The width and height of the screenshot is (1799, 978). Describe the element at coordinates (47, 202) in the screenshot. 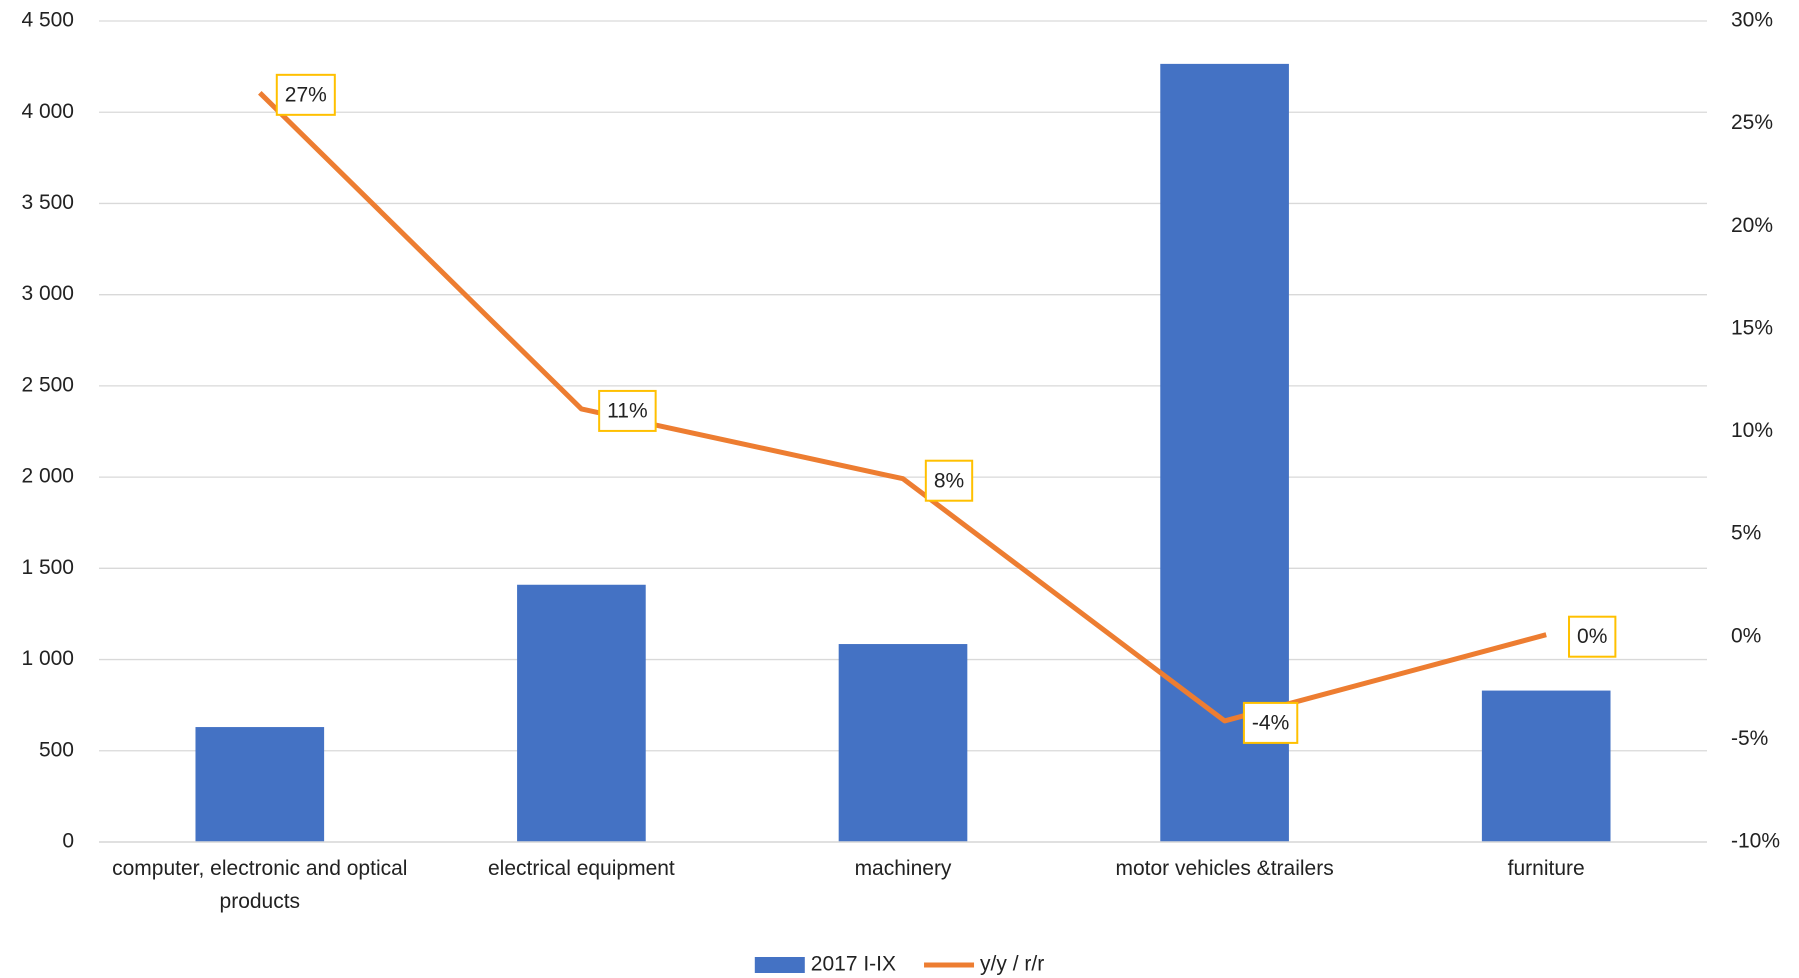

I see `y-tick-label: 3 500` at that location.